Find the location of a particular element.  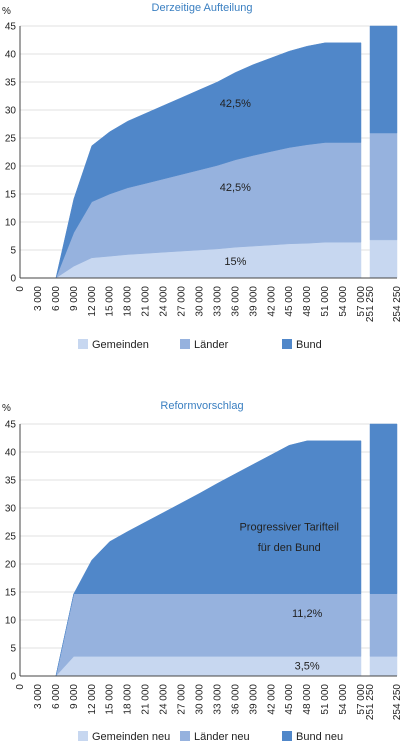

annotation: 11,2% is located at coordinates (307, 614).